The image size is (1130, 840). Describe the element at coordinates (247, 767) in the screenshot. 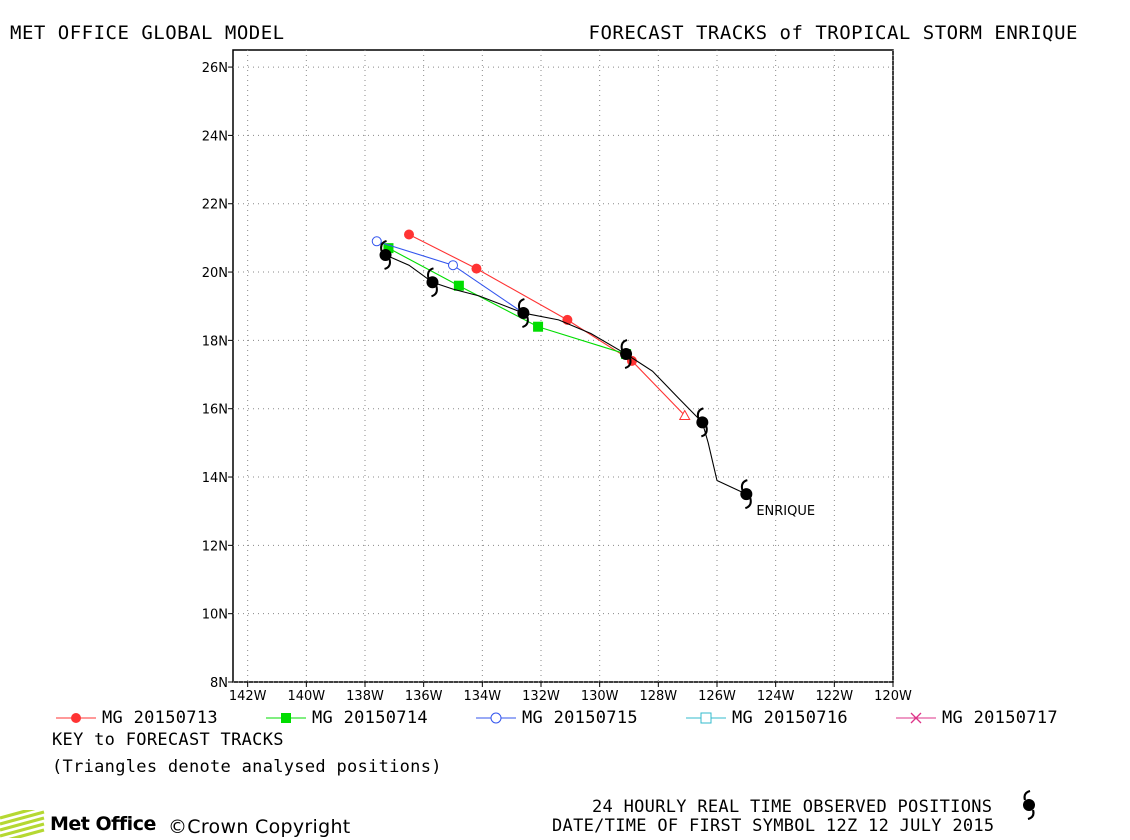

I see `key-note: (Triangles denote analysed positions)` at that location.